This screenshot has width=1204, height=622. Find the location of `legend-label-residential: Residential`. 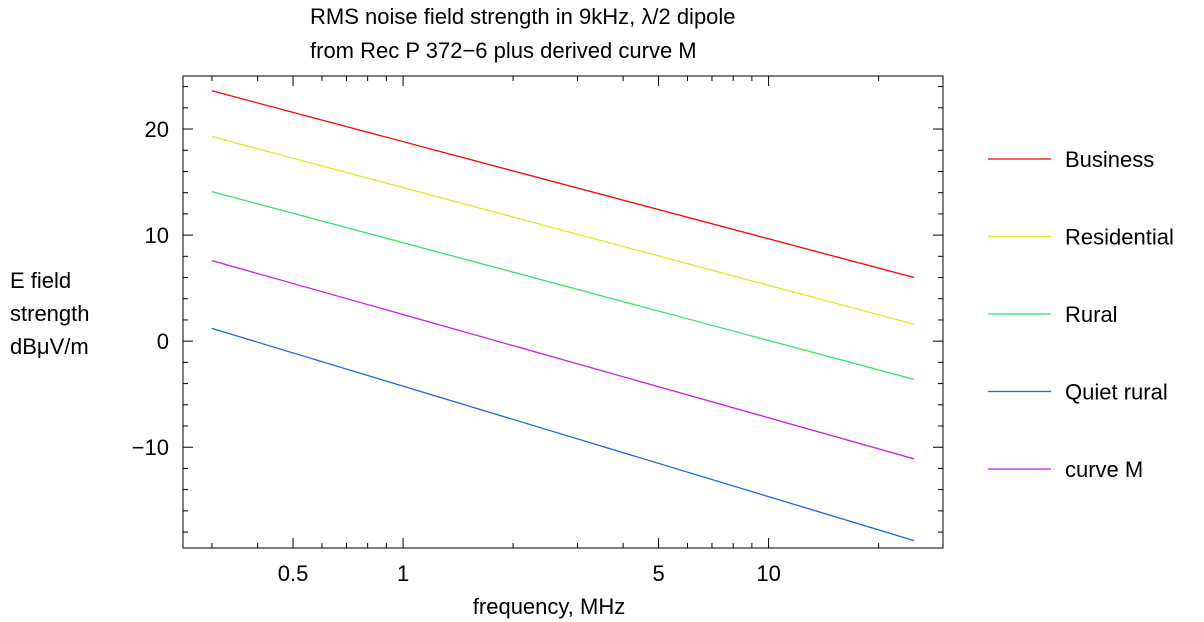

legend-label-residential: Residential is located at coordinates (1119, 237).